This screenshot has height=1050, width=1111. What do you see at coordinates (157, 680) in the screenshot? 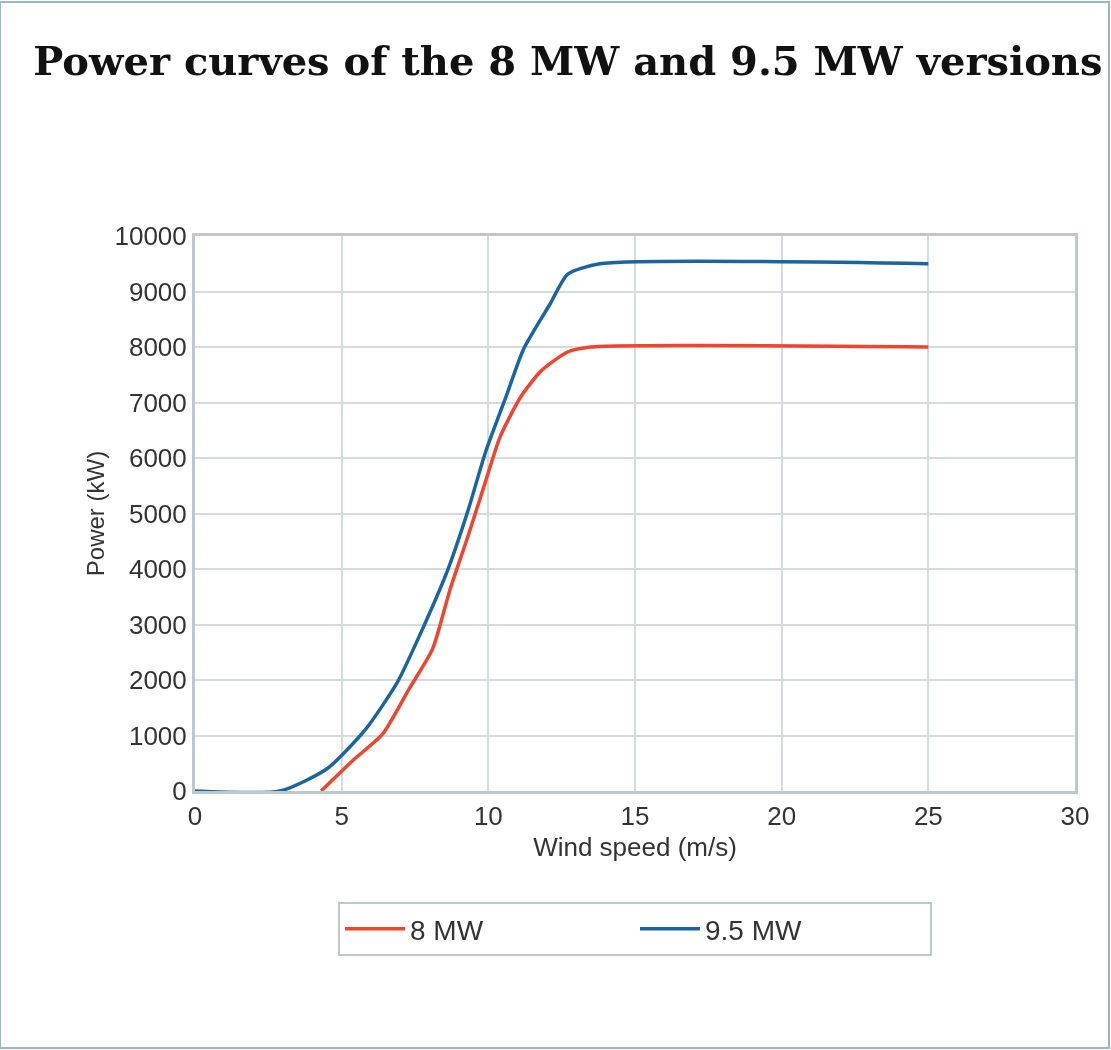
I see `y-tick-label: 2000` at bounding box center [157, 680].